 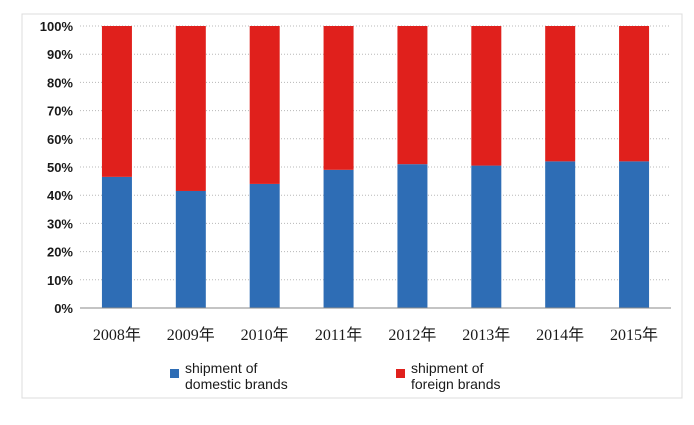 I want to click on y-tick-label: 70%, so click(x=60, y=111).